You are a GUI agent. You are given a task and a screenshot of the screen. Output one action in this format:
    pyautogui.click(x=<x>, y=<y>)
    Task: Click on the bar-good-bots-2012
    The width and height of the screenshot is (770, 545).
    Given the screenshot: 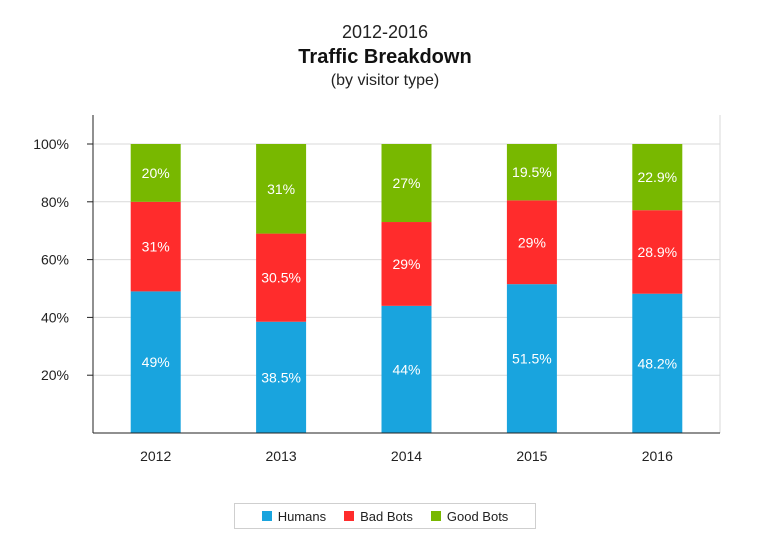 What is the action you would take?
    pyautogui.click(x=155, y=173)
    